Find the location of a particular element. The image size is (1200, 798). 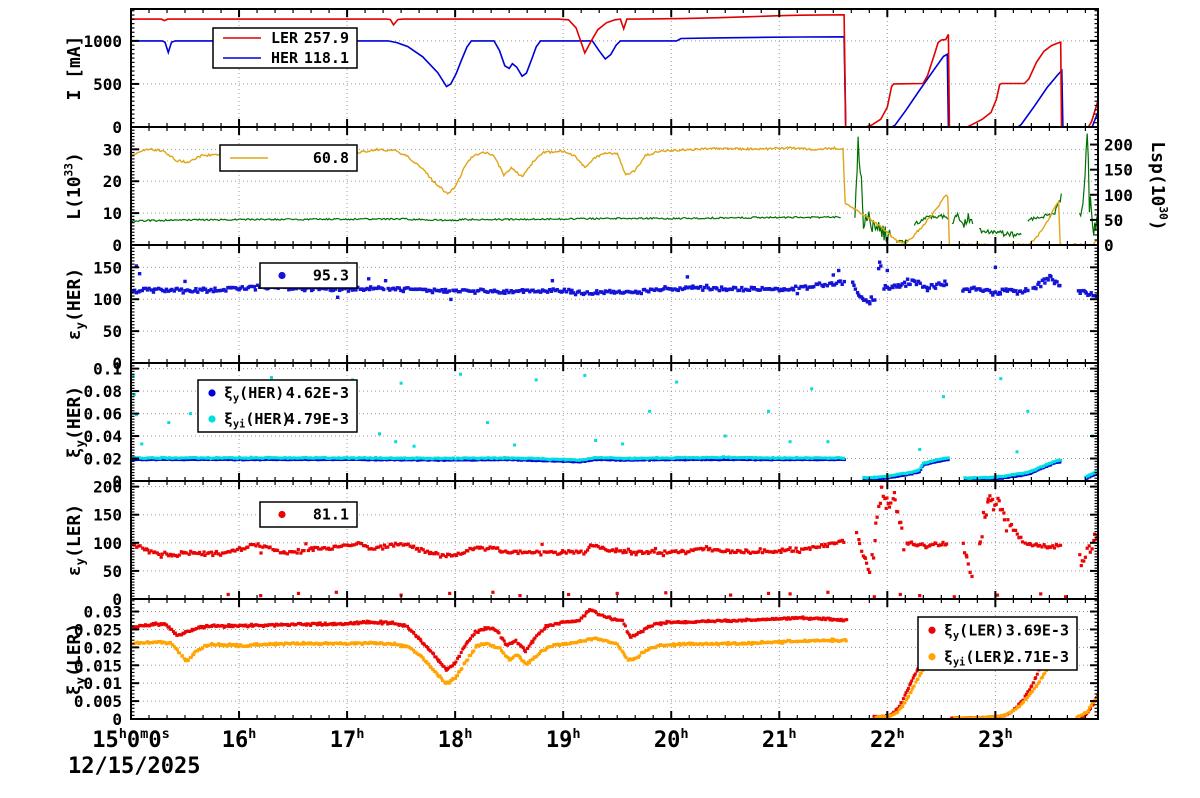

panel-ey-ler: 0 50 100 150 200 εy(LER) 81.1 is located at coordinates (581, 543).